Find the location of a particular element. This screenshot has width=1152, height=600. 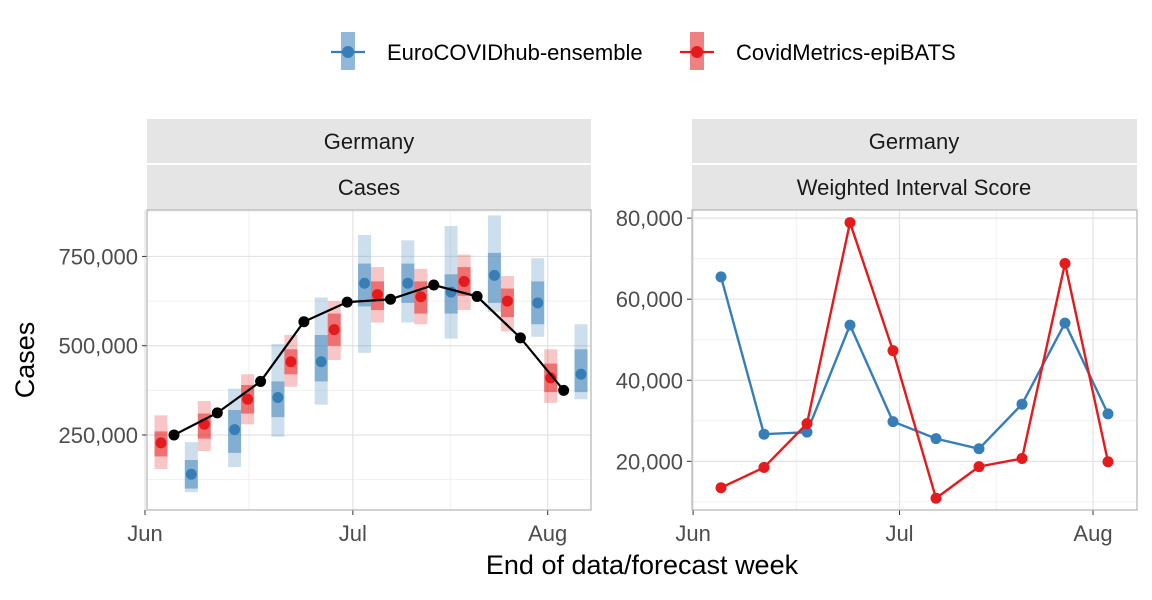

strip-bottom-right-label: Weighted Interval Score is located at coordinates (914, 187).